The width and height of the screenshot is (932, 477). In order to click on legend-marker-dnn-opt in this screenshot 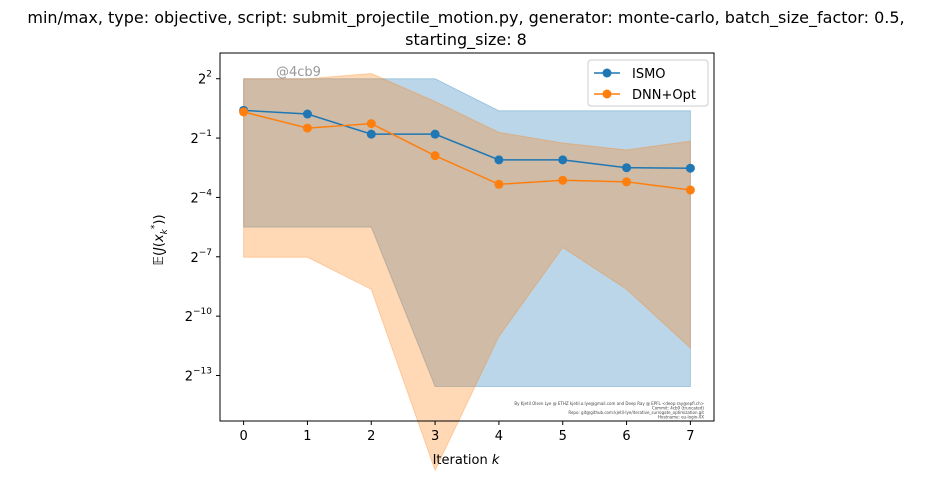, I will do `click(607, 94)`.